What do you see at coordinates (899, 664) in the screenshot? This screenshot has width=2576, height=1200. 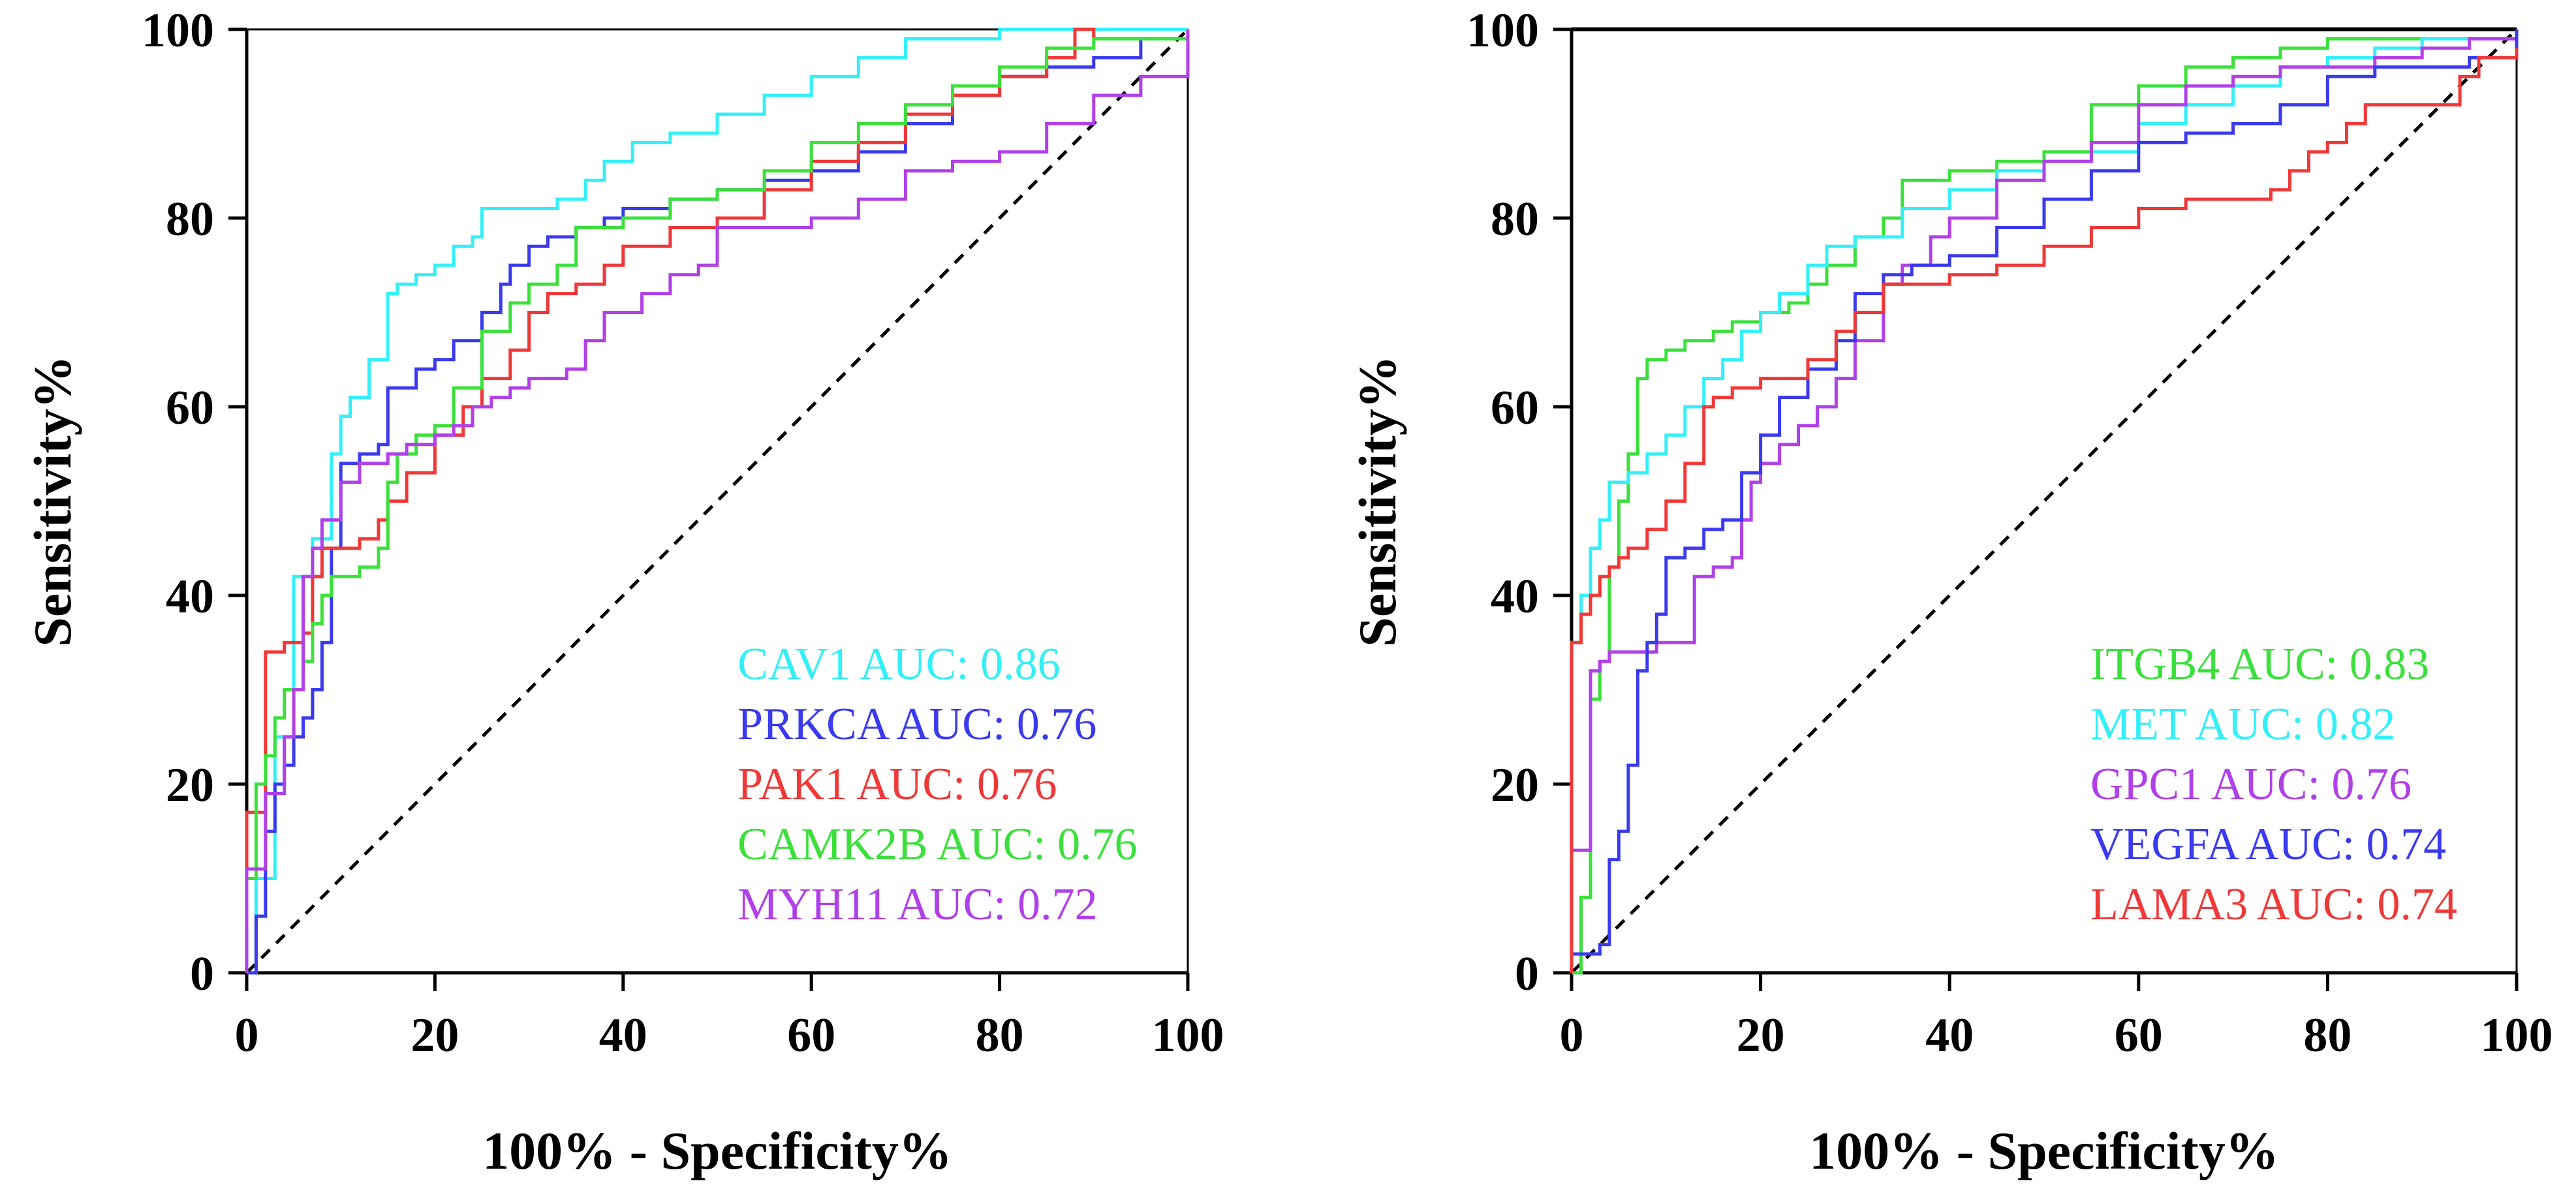 I see `legend-entry-cav1: CAV1 AUC: 0.86` at bounding box center [899, 664].